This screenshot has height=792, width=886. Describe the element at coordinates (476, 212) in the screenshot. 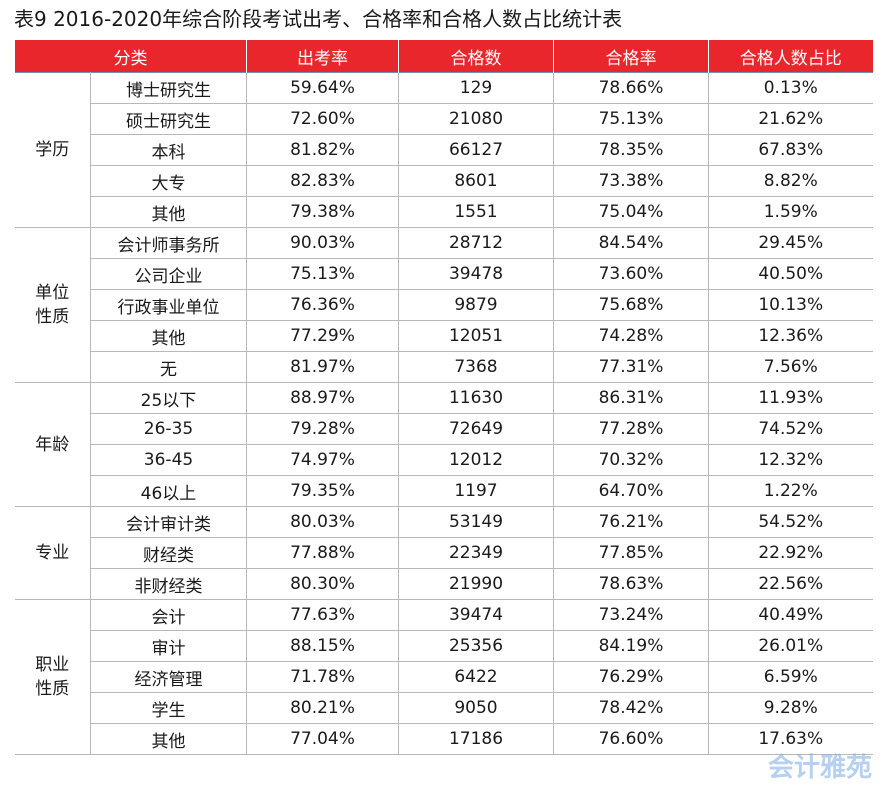

I see `value-cell: 1551` at that location.